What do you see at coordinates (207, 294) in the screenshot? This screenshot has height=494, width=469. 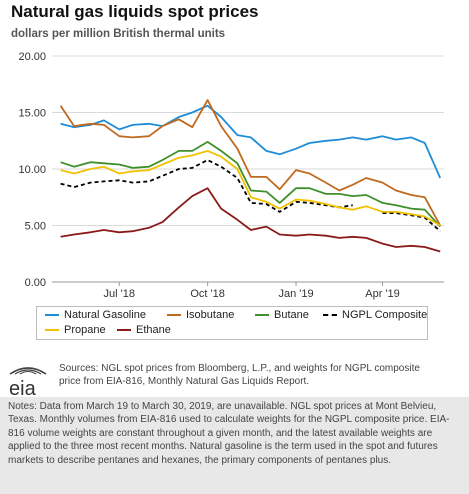 I see `x-tick-label: Oct '18` at bounding box center [207, 294].